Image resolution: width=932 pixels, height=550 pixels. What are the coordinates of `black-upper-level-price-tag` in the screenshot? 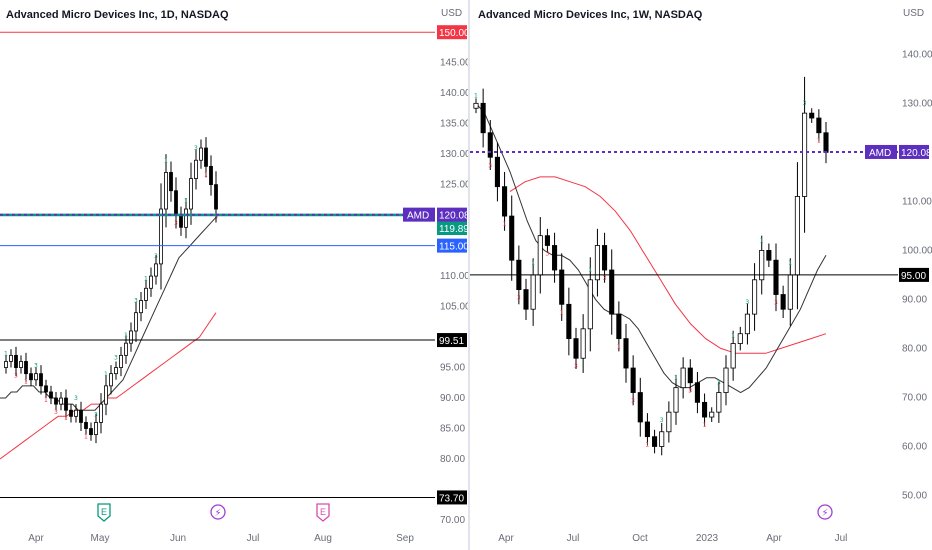 It's located at (452, 340).